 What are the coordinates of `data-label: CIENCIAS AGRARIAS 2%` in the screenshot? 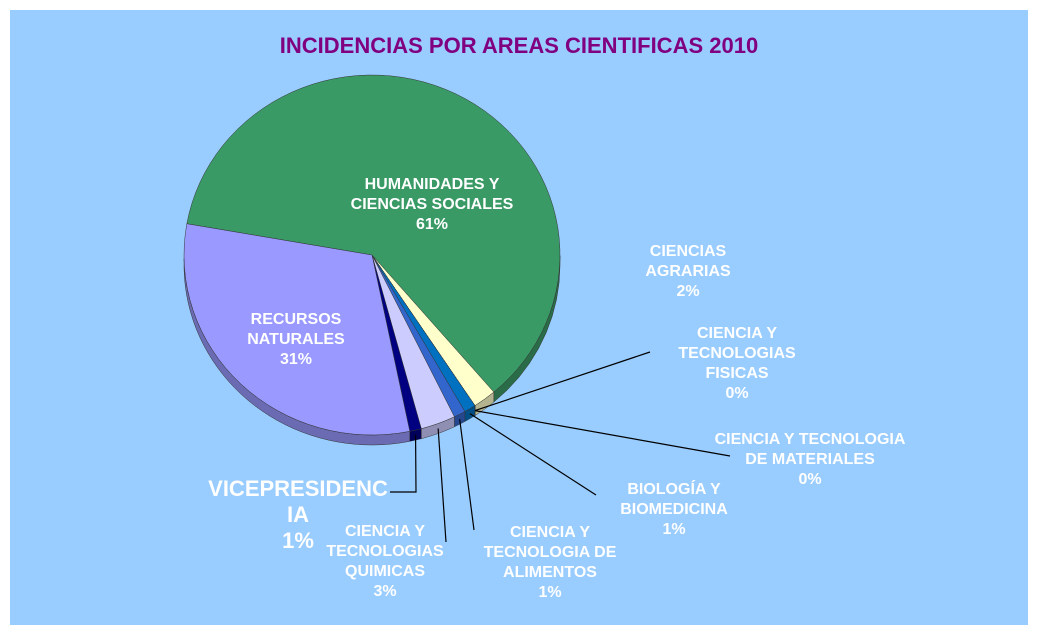 It's located at (688, 272).